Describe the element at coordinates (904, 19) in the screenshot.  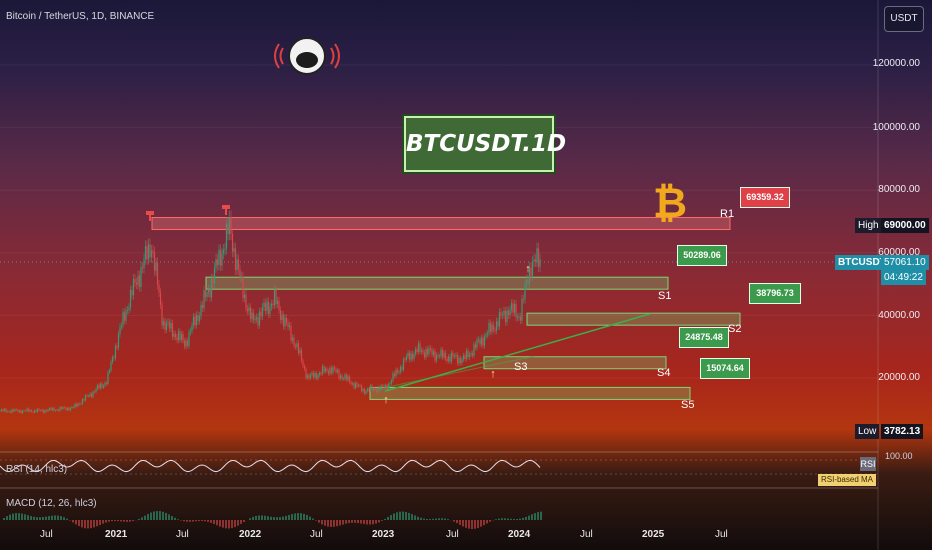
I see `currency-button: USDT` at that location.